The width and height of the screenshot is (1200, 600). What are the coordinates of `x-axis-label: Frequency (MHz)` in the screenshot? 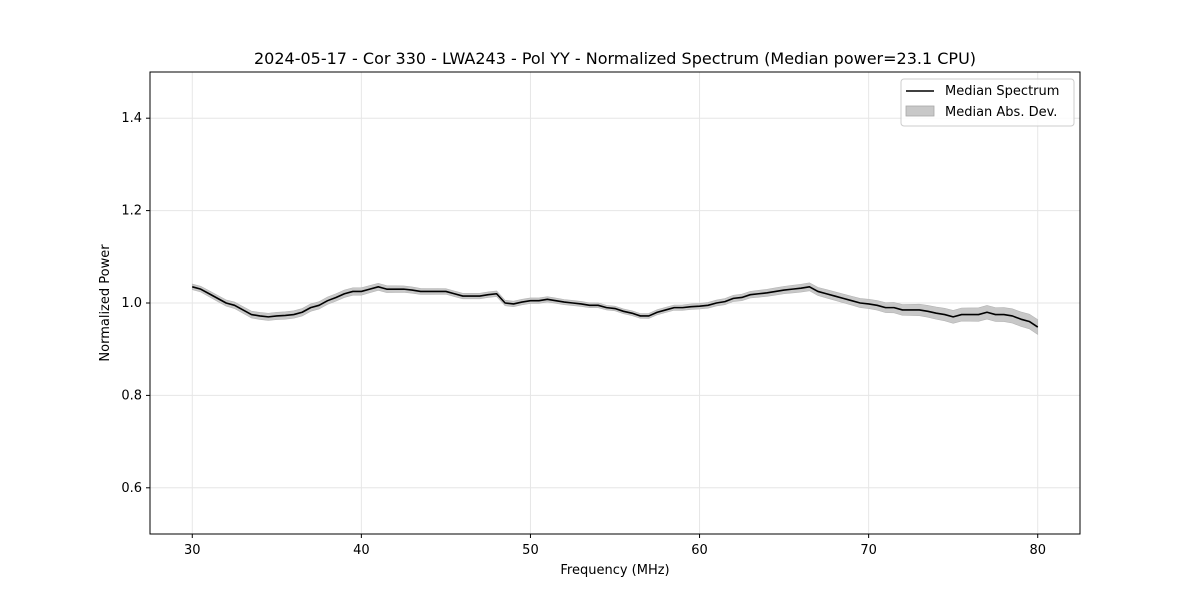 It's located at (614, 570).